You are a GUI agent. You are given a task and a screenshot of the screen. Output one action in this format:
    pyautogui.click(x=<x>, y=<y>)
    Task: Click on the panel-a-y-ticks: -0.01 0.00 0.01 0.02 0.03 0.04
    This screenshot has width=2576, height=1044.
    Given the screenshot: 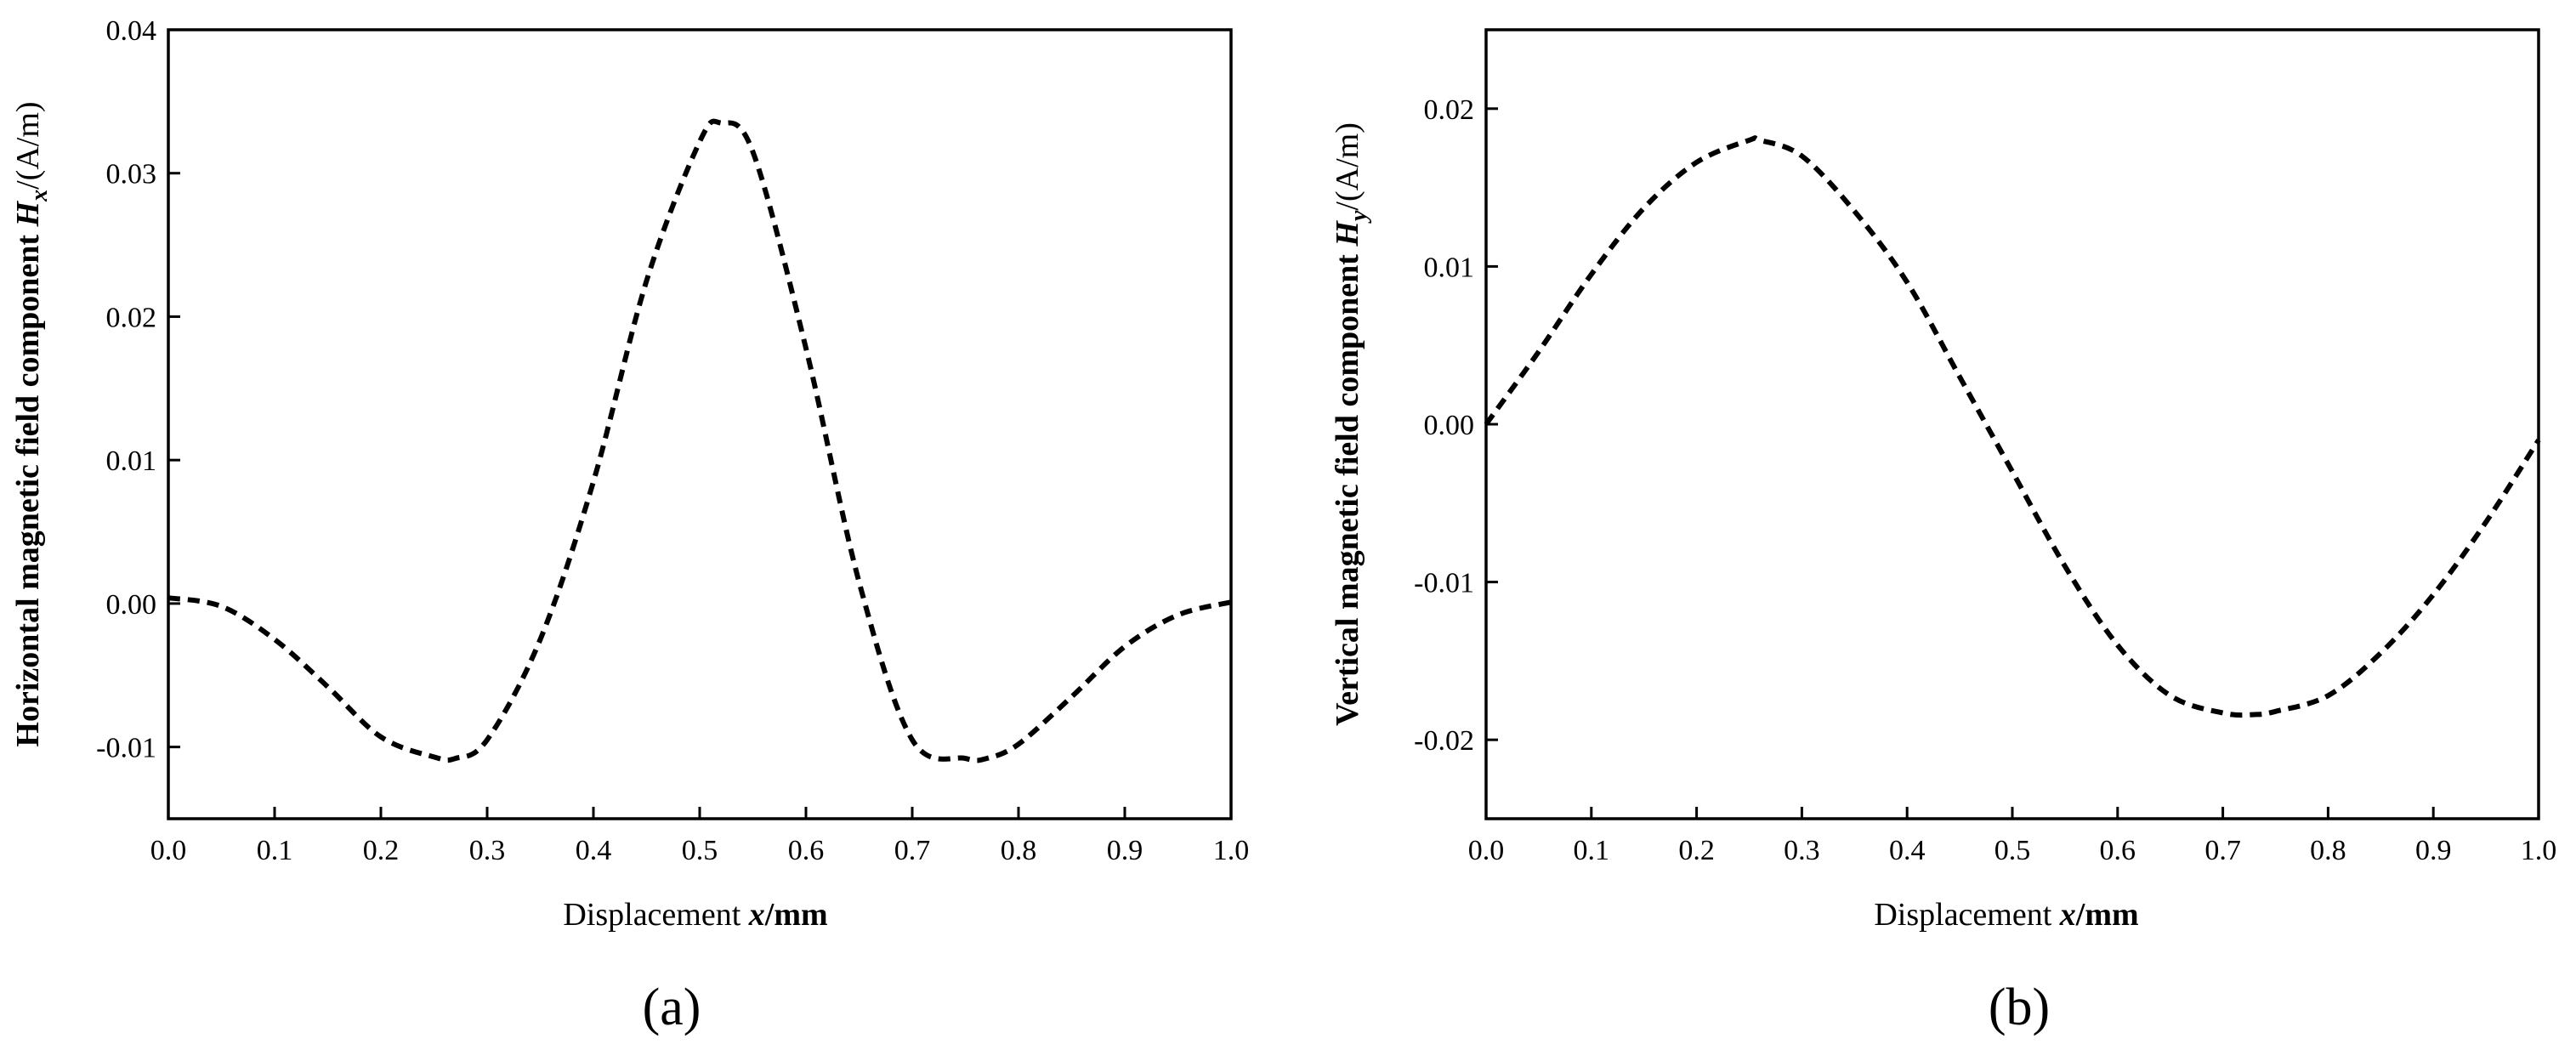 What is the action you would take?
    pyautogui.click(x=138, y=389)
    